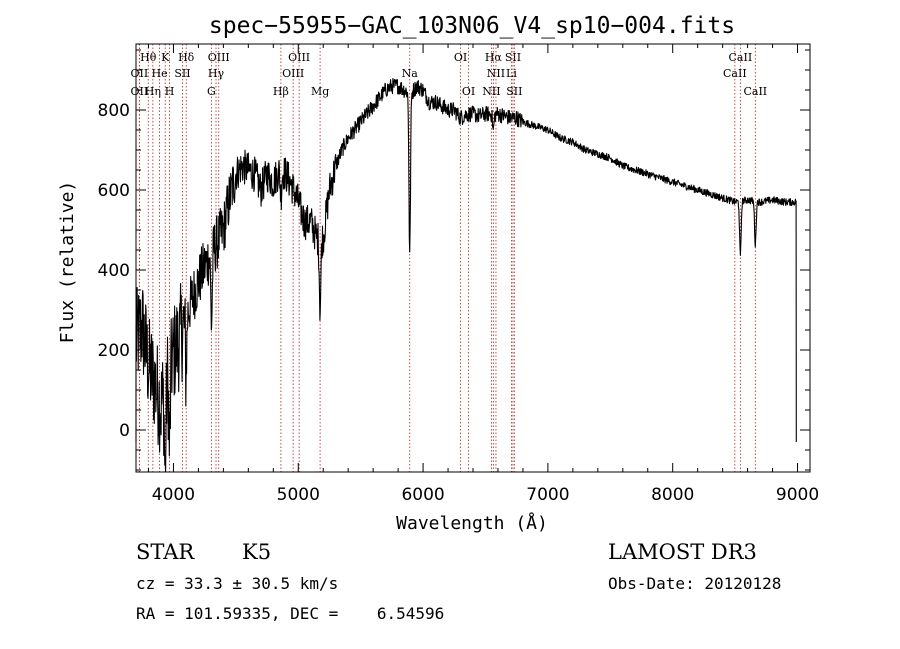 The image size is (900, 649). Describe the element at coordinates (547, 495) in the screenshot. I see `x-tick-label-7000: 7000` at that location.